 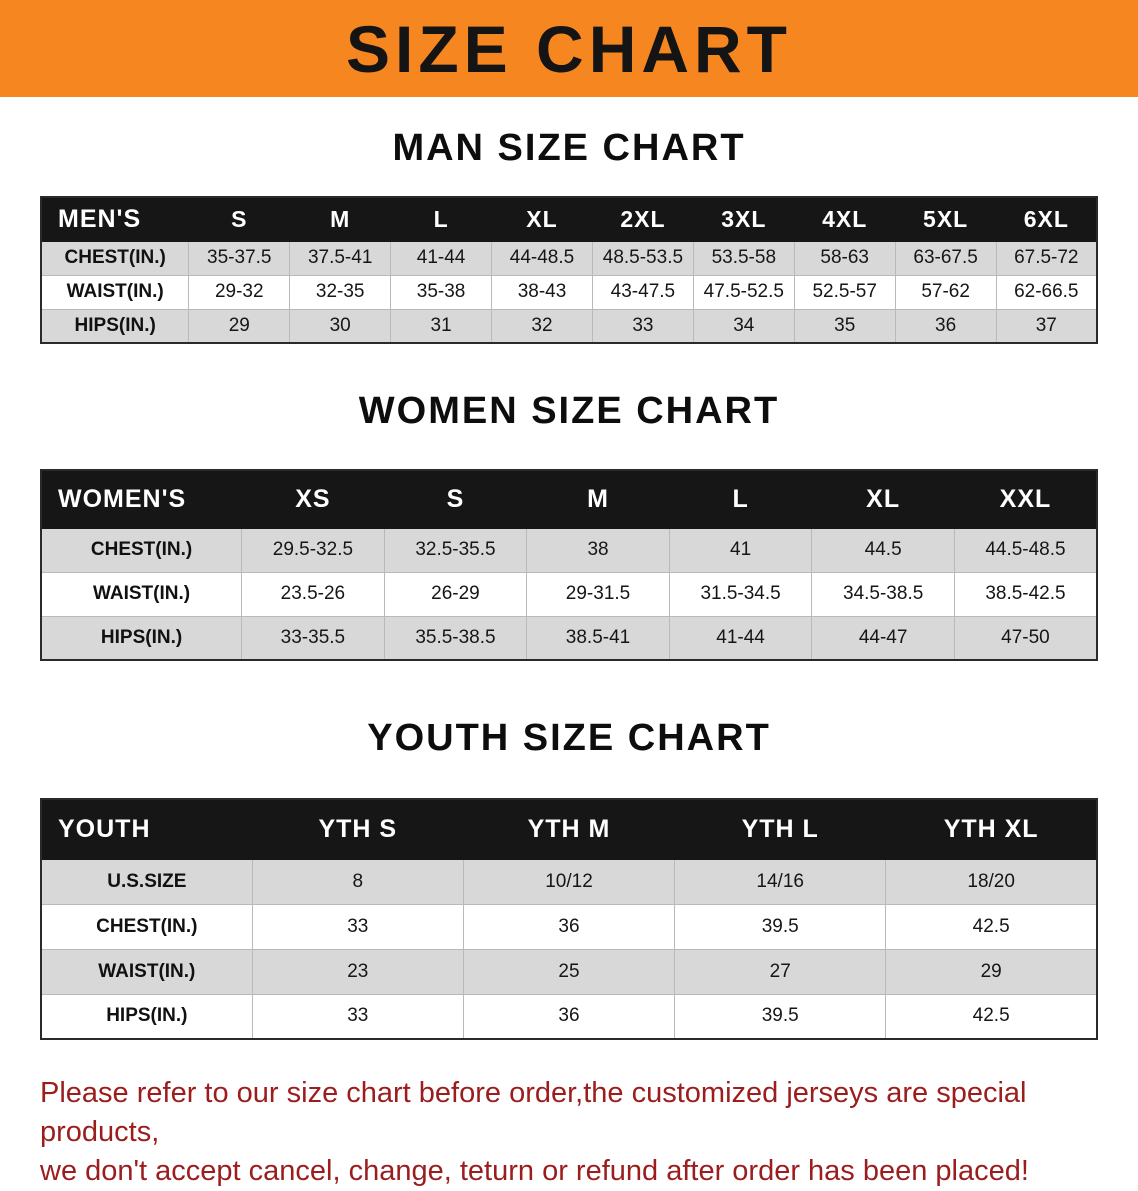 What do you see at coordinates (239, 258) in the screenshot?
I see `value-cell: 35-37.5` at bounding box center [239, 258].